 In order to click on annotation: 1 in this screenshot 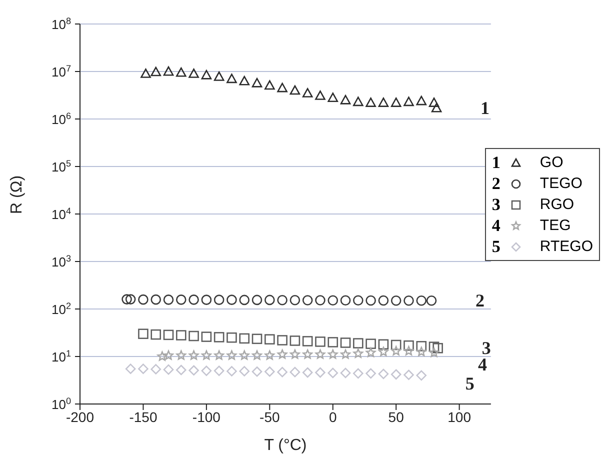, I will do `click(485, 108)`.